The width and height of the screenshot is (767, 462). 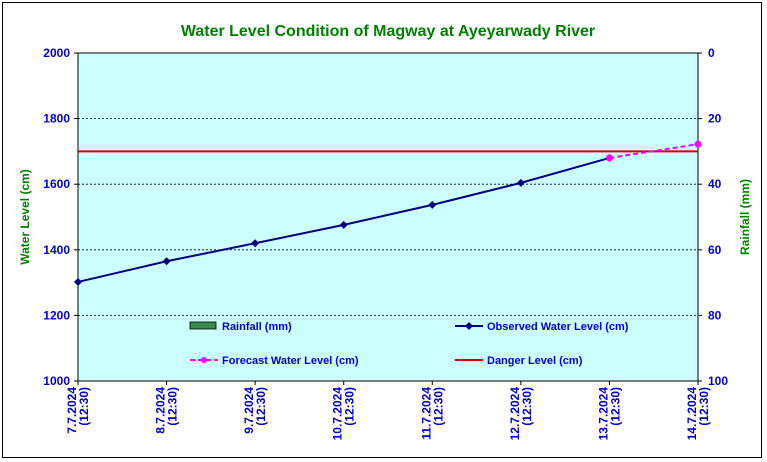 What do you see at coordinates (56, 184) in the screenshot?
I see `y-tick-label: 1600` at bounding box center [56, 184].